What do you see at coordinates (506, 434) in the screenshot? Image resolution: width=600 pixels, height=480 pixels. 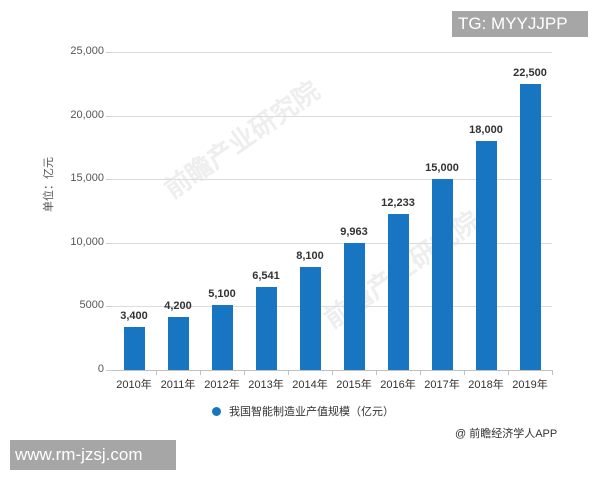 I see `source-credit: @ 前瞻经济学人APP` at bounding box center [506, 434].